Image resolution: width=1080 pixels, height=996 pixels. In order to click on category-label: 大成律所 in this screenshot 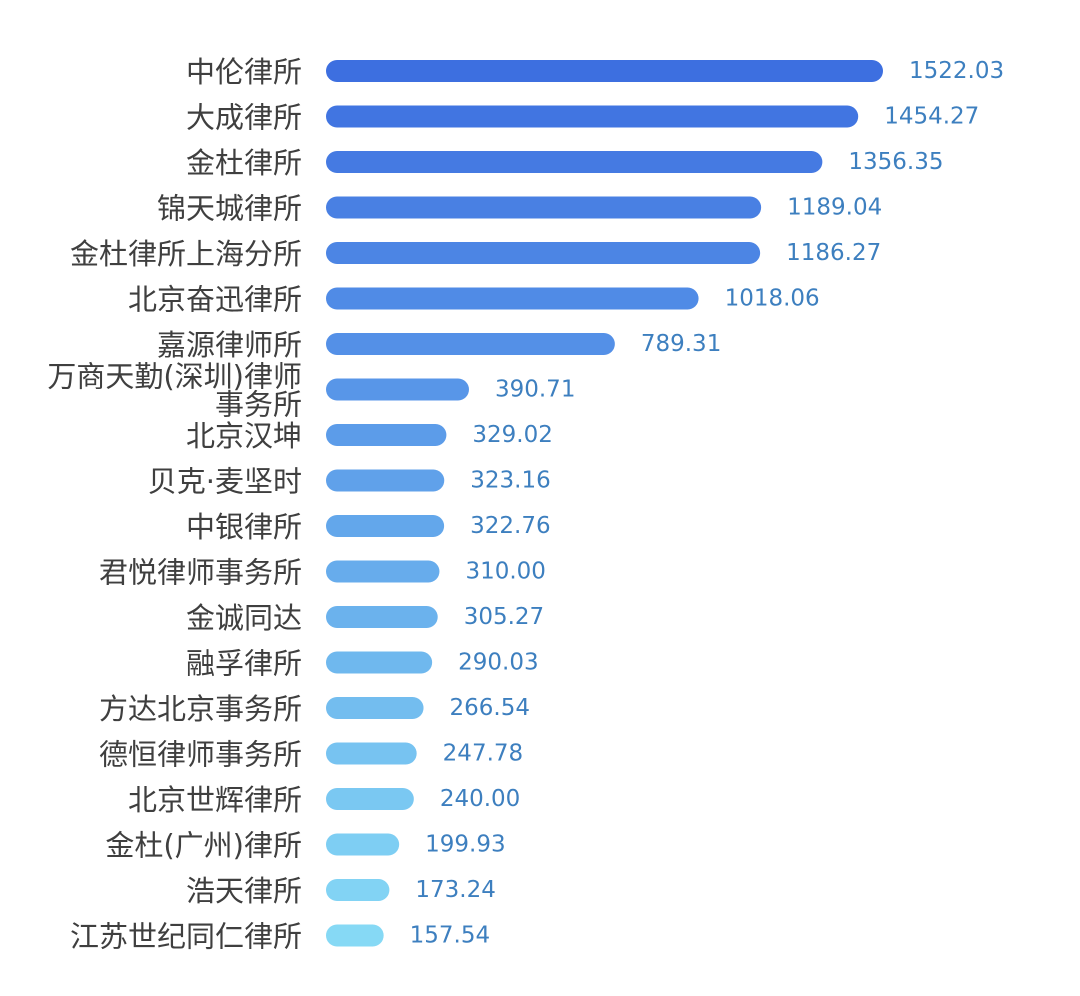, I will do `click(244, 118)`.